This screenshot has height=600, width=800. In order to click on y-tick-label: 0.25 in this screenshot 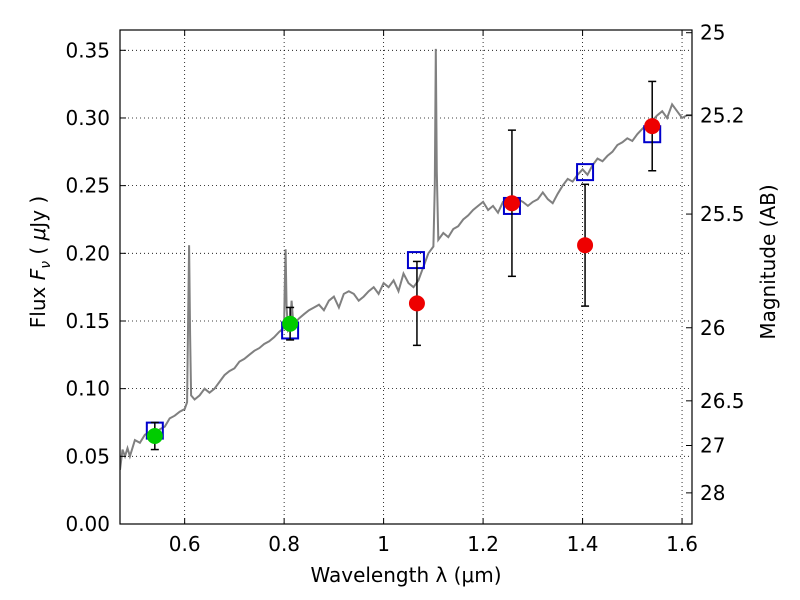, I will do `click(87, 186)`.